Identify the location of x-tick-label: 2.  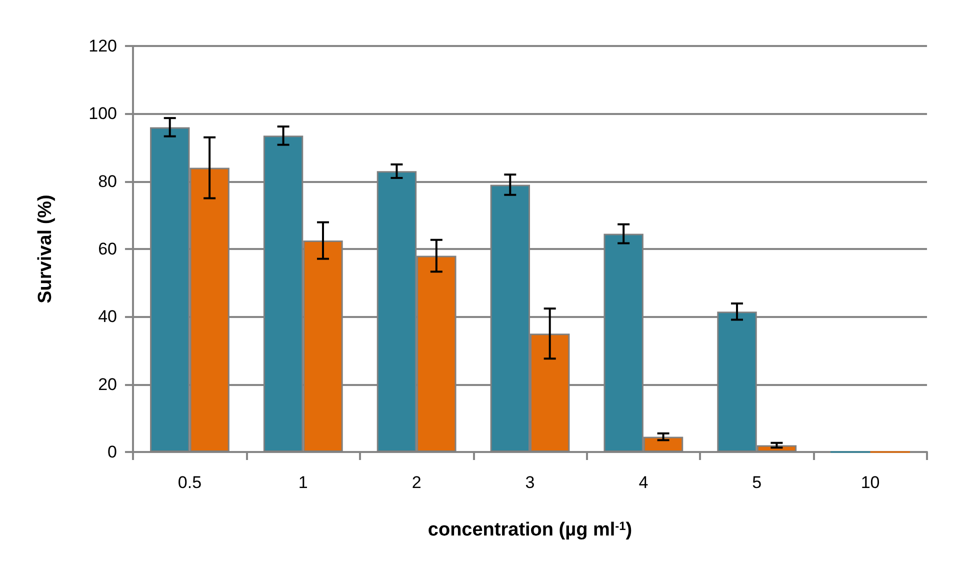
(417, 482).